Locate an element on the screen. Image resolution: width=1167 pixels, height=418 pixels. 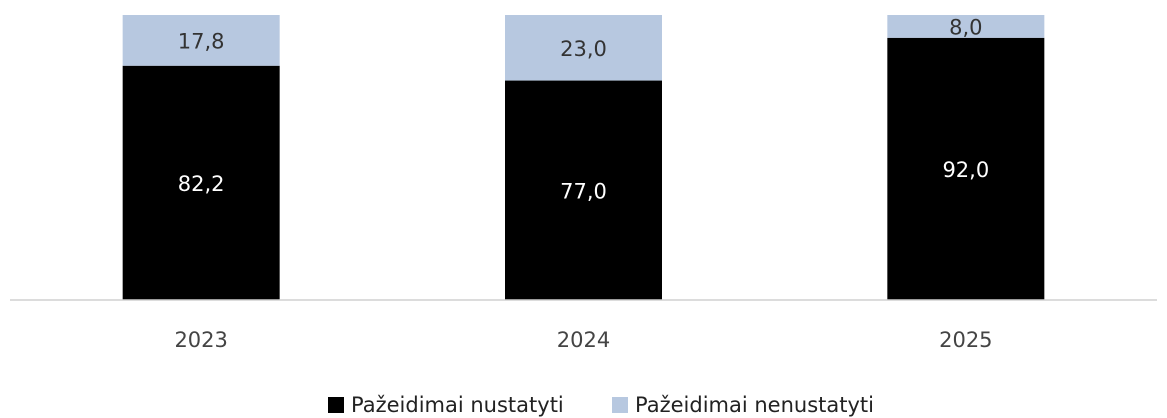
legend-label: Pažeidimai nustatyti is located at coordinates (457, 405).